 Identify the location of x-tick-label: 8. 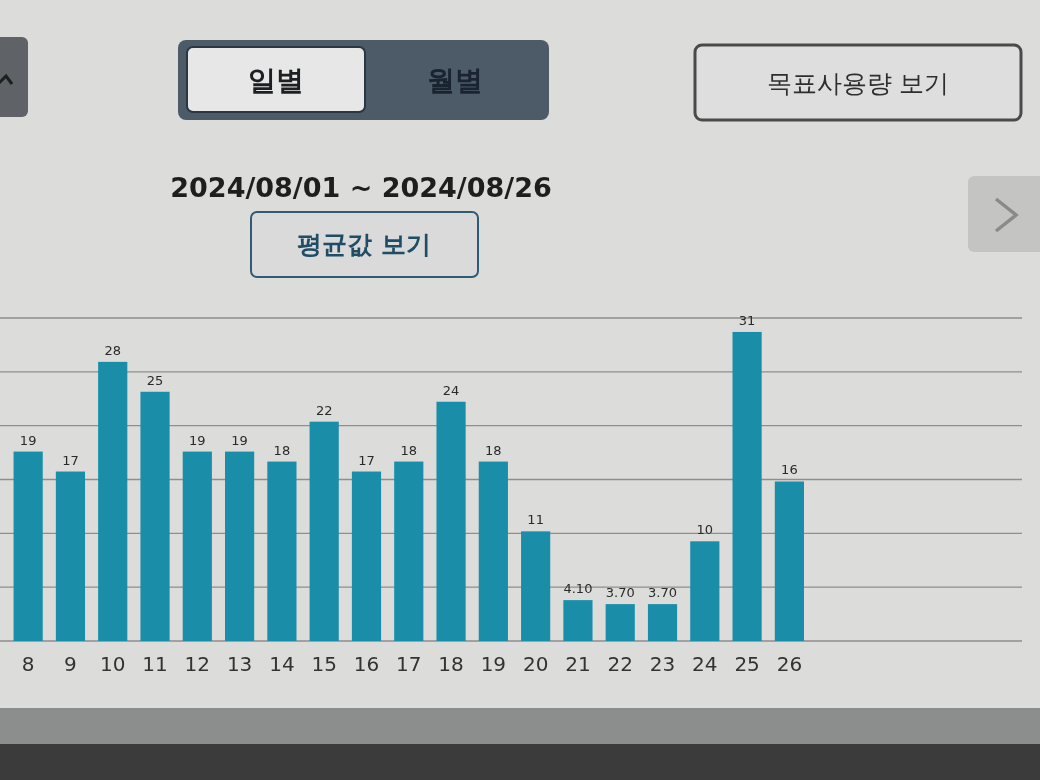
(28, 664).